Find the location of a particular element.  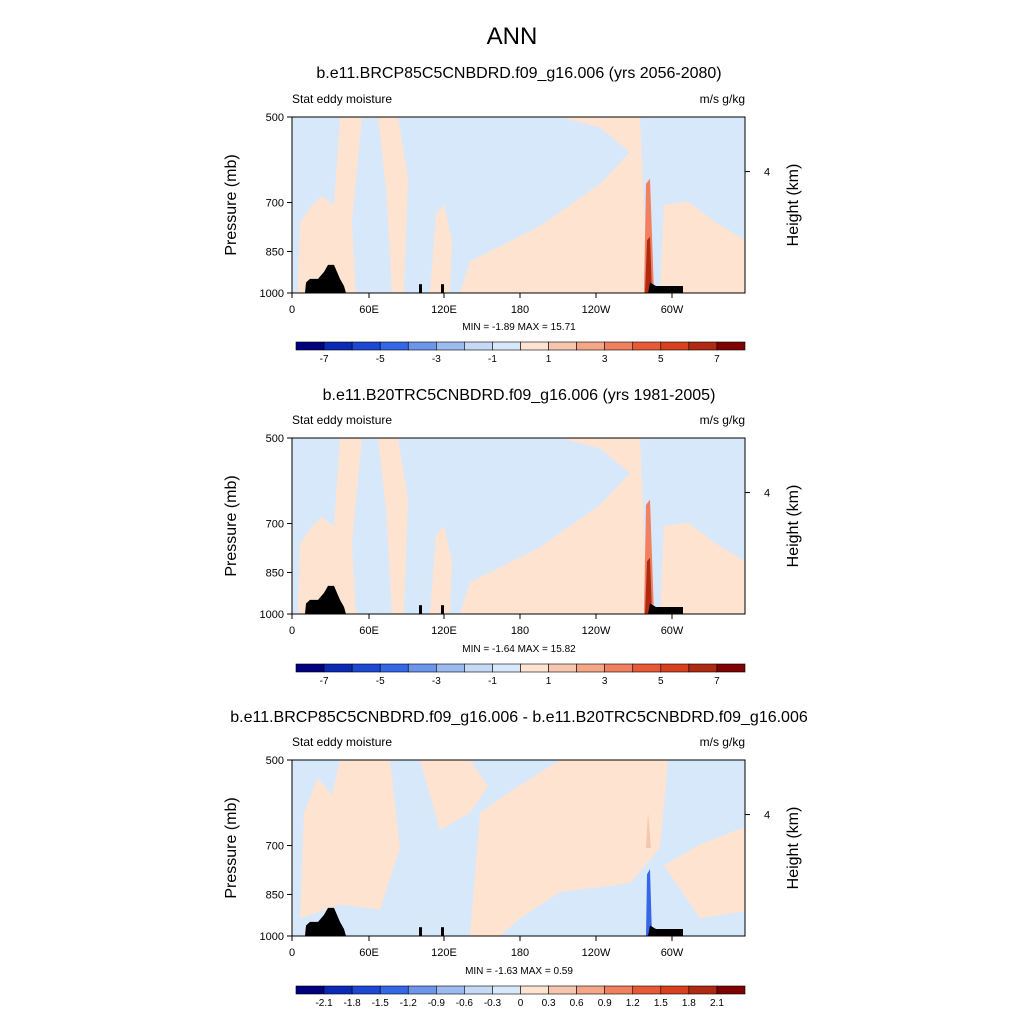

page-title: ANN is located at coordinates (512, 36).